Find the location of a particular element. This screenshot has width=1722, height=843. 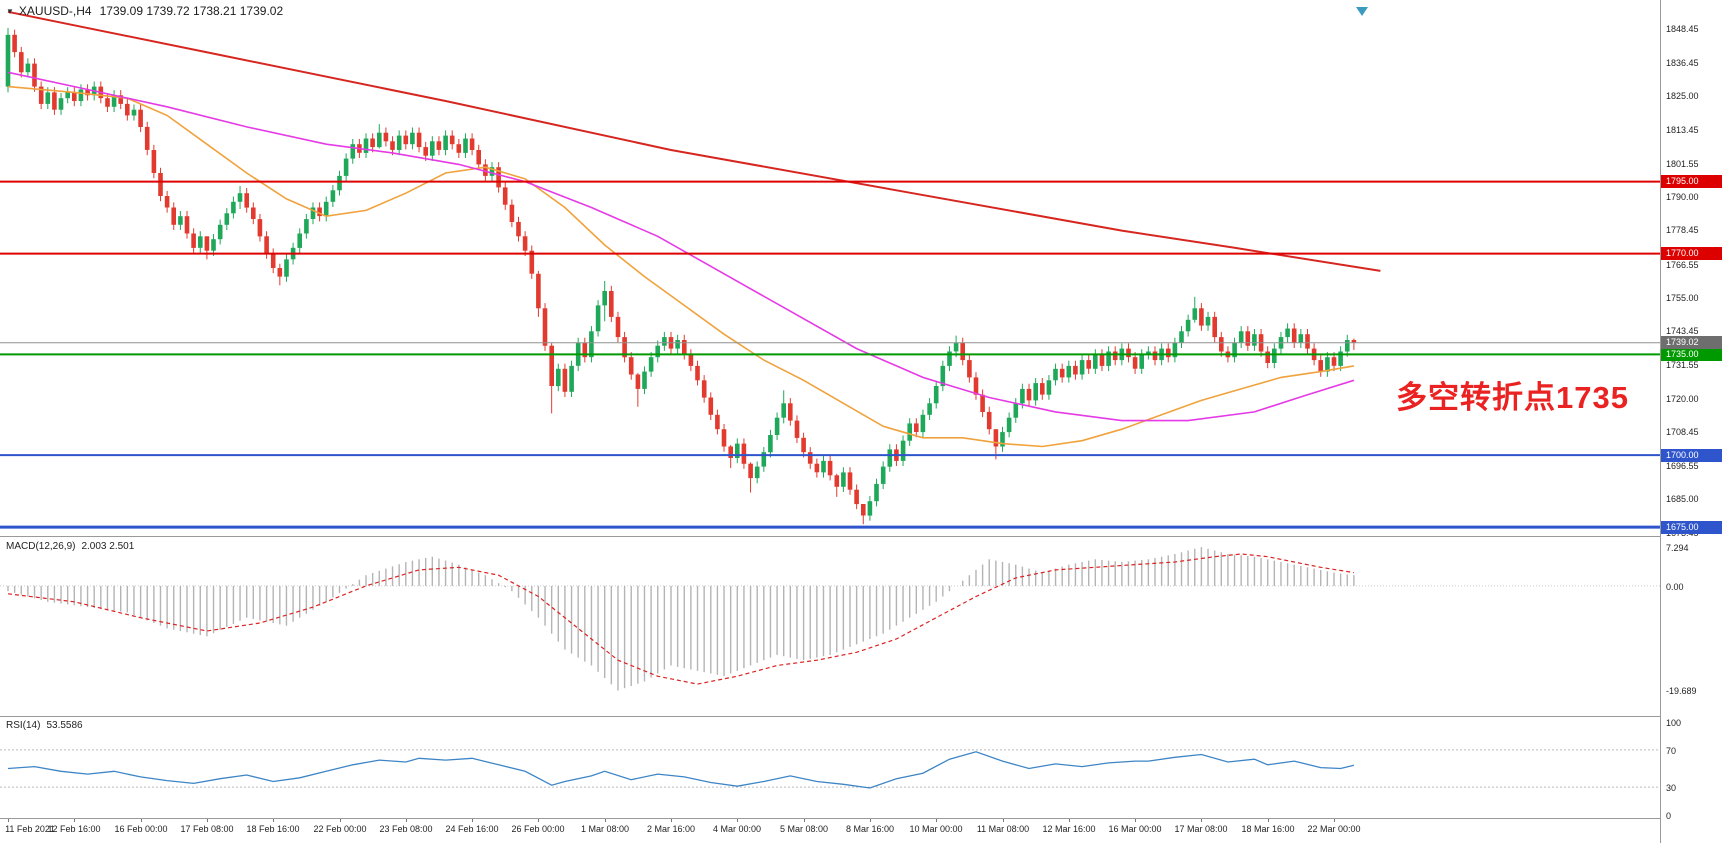

price-axis-label: 1720.00 is located at coordinates (1682, 399).